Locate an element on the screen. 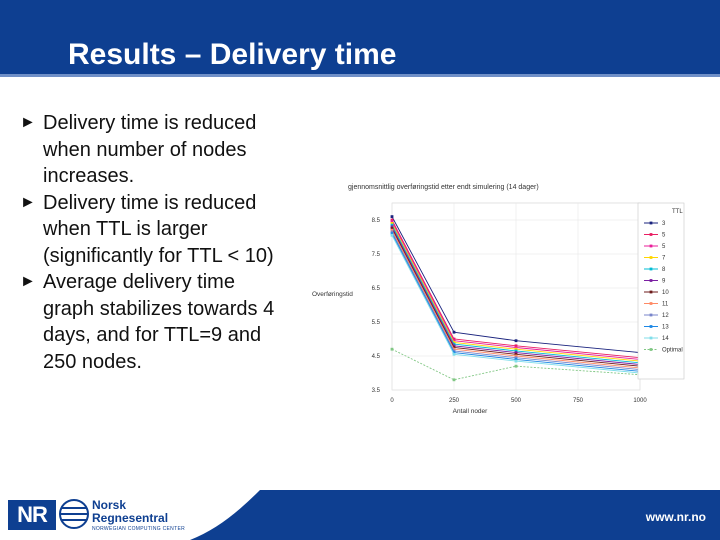 This screenshot has height=540, width=720. y-axis-label: Overføringstid is located at coordinates (332, 294).